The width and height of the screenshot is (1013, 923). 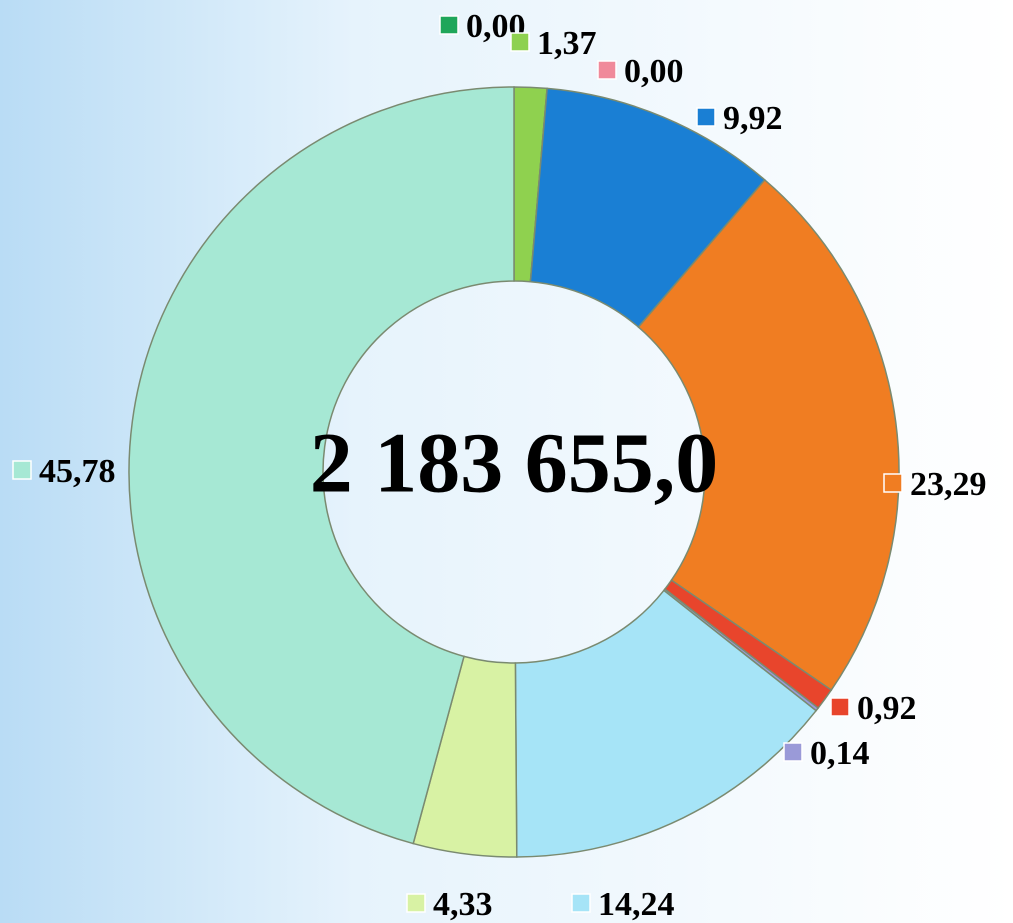 I want to click on data-label: 0,00, so click(x=654, y=71).